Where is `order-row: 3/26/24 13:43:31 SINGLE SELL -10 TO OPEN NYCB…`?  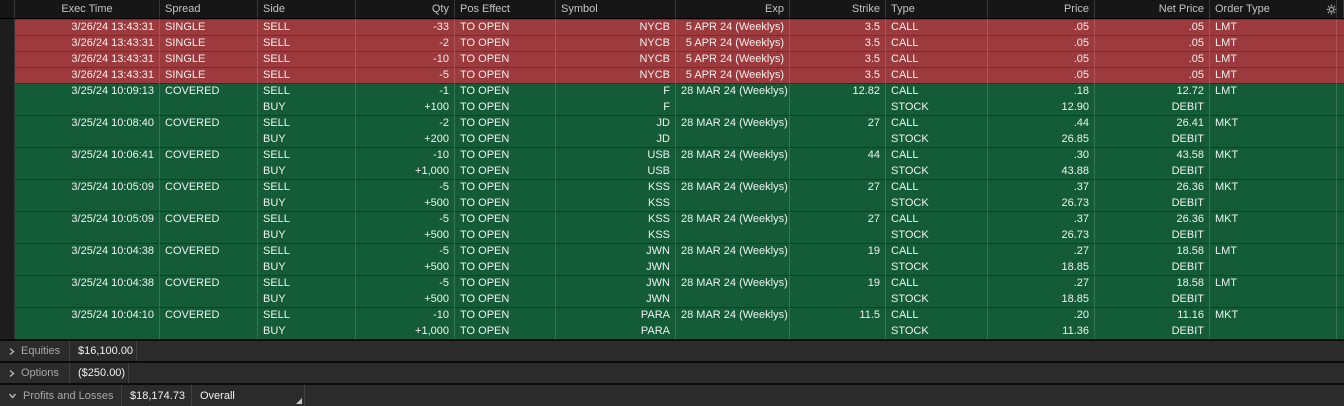
order-row: 3/26/24 13:43:31 SINGLE SELL -10 TO OPEN NYCB… is located at coordinates (672, 59).